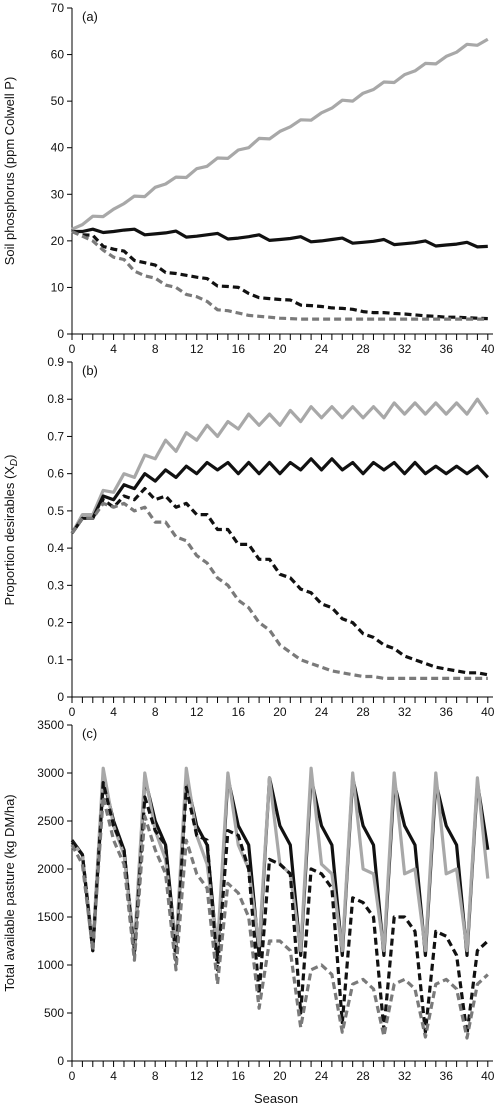 This screenshot has width=500, height=1109. Describe the element at coordinates (9, 892) in the screenshot. I see `y-axis-title: Total available pasture (kg DM/ha)` at that location.